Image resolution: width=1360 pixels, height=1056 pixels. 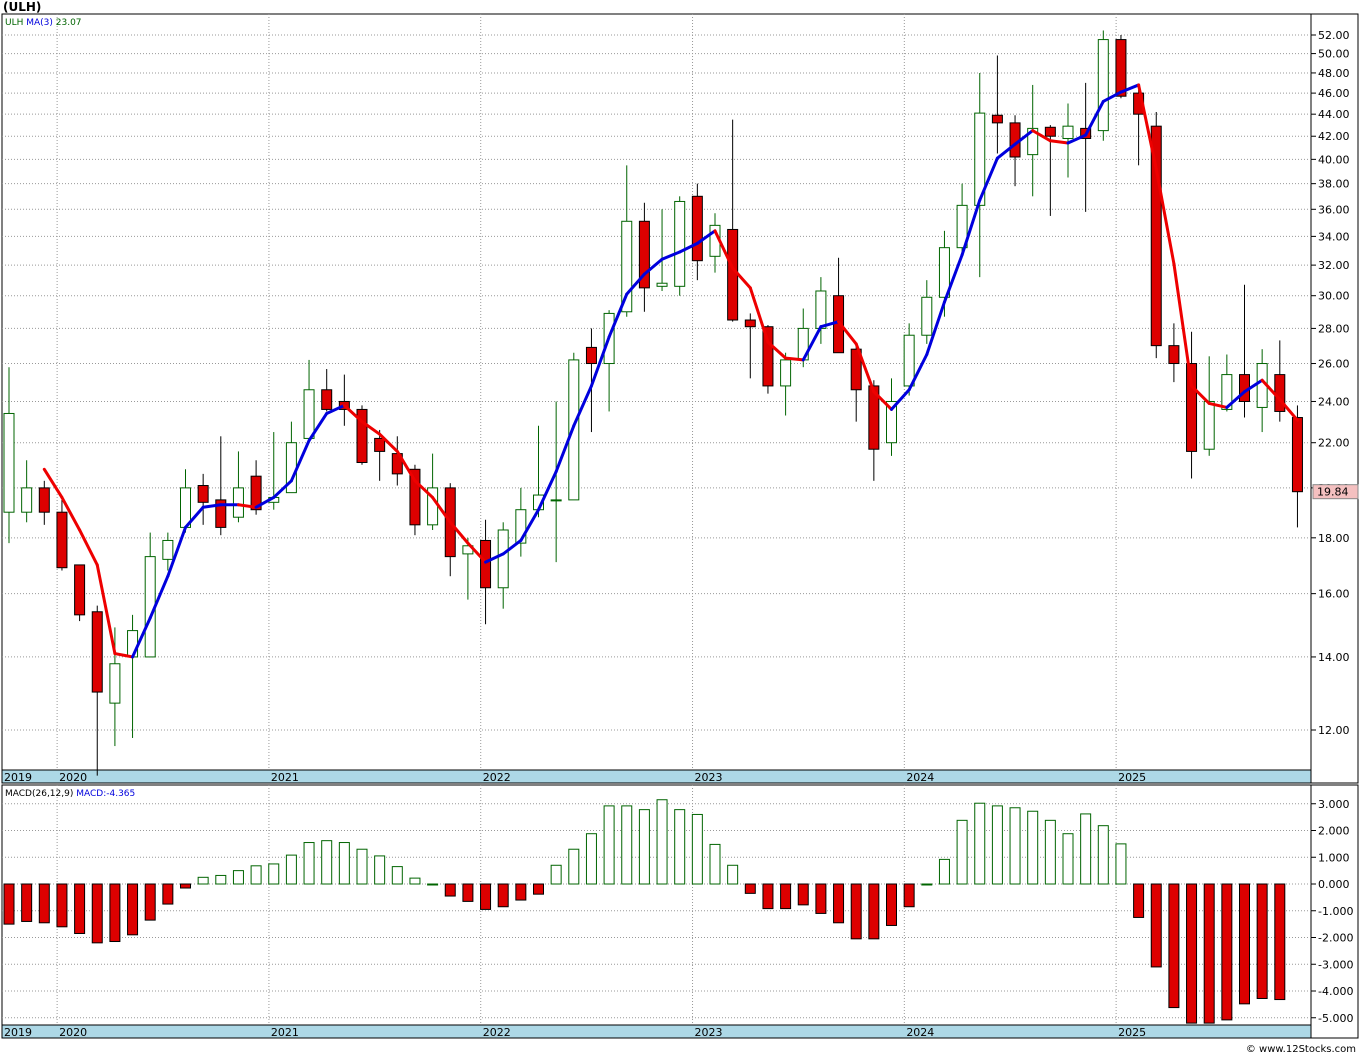 What do you see at coordinates (1335, 1018) in the screenshot?
I see `macd-tick-label: -5.000` at bounding box center [1335, 1018].